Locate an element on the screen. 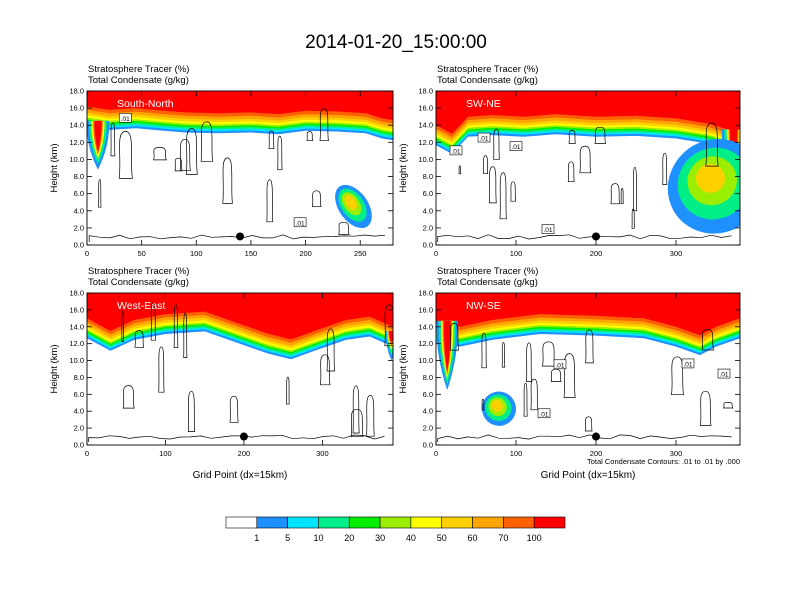 This screenshot has width=792, height=612. plot-area is located at coordinates (240, 369).